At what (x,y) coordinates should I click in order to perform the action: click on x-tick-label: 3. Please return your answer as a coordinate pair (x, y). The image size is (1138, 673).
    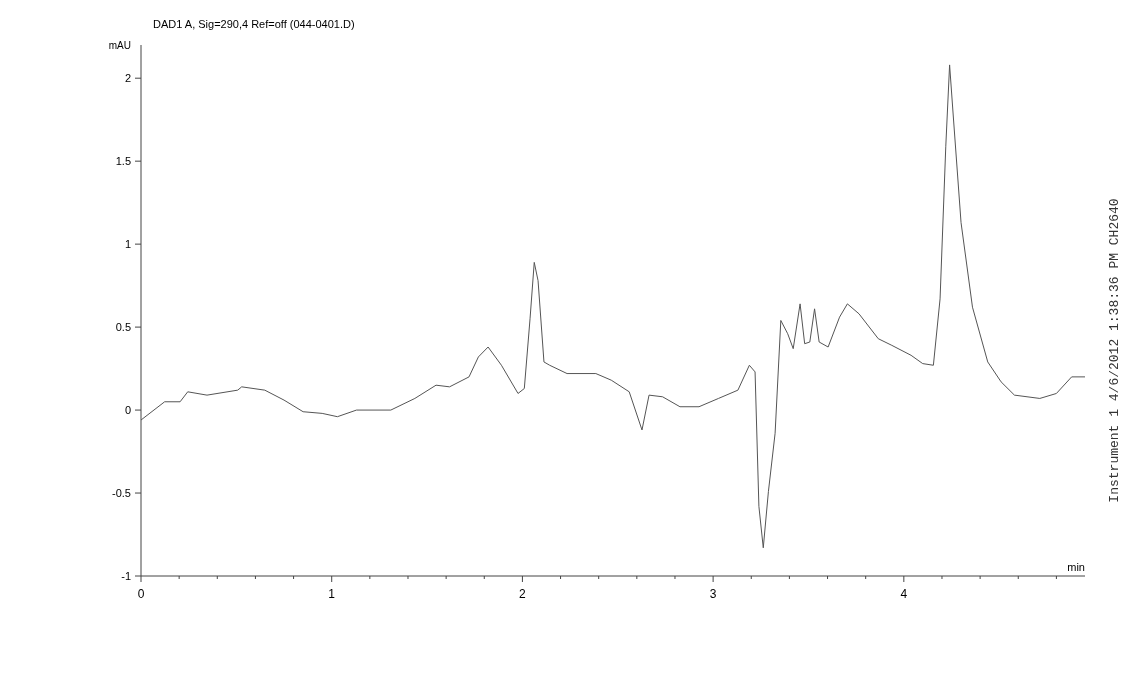
    Looking at the image, I should click on (713, 594).